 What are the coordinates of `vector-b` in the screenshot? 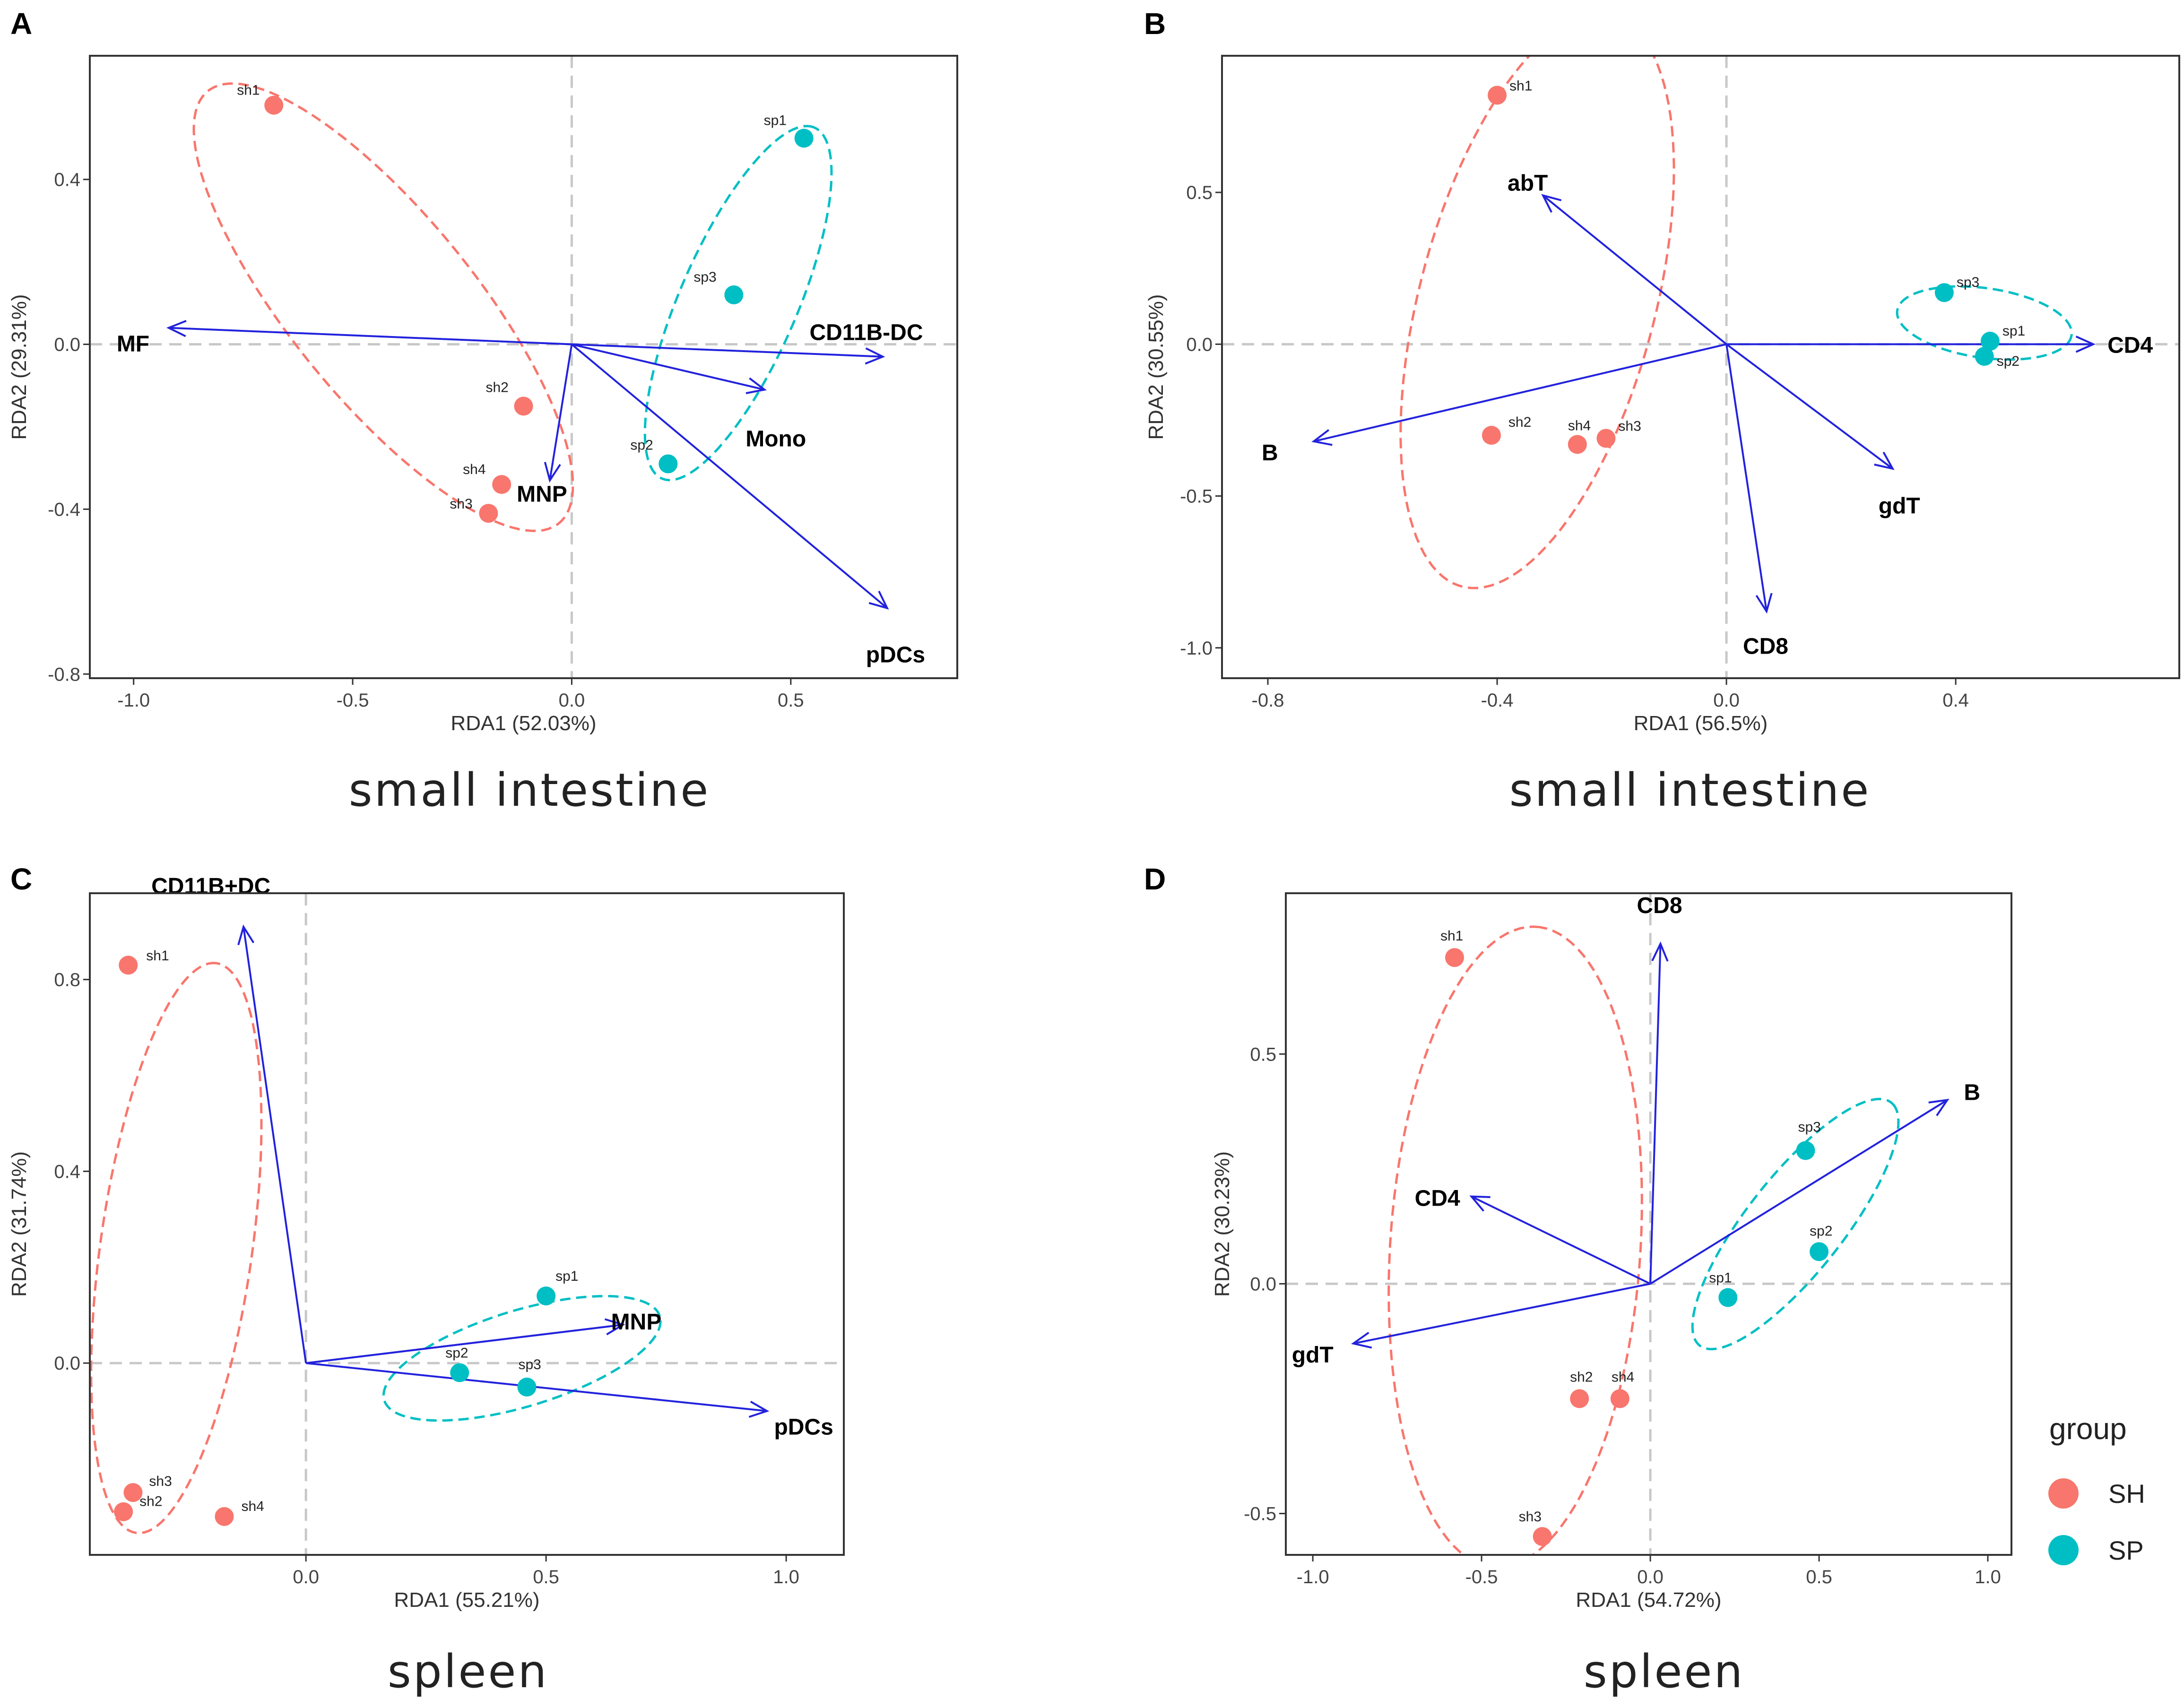 It's located at (1520, 392).